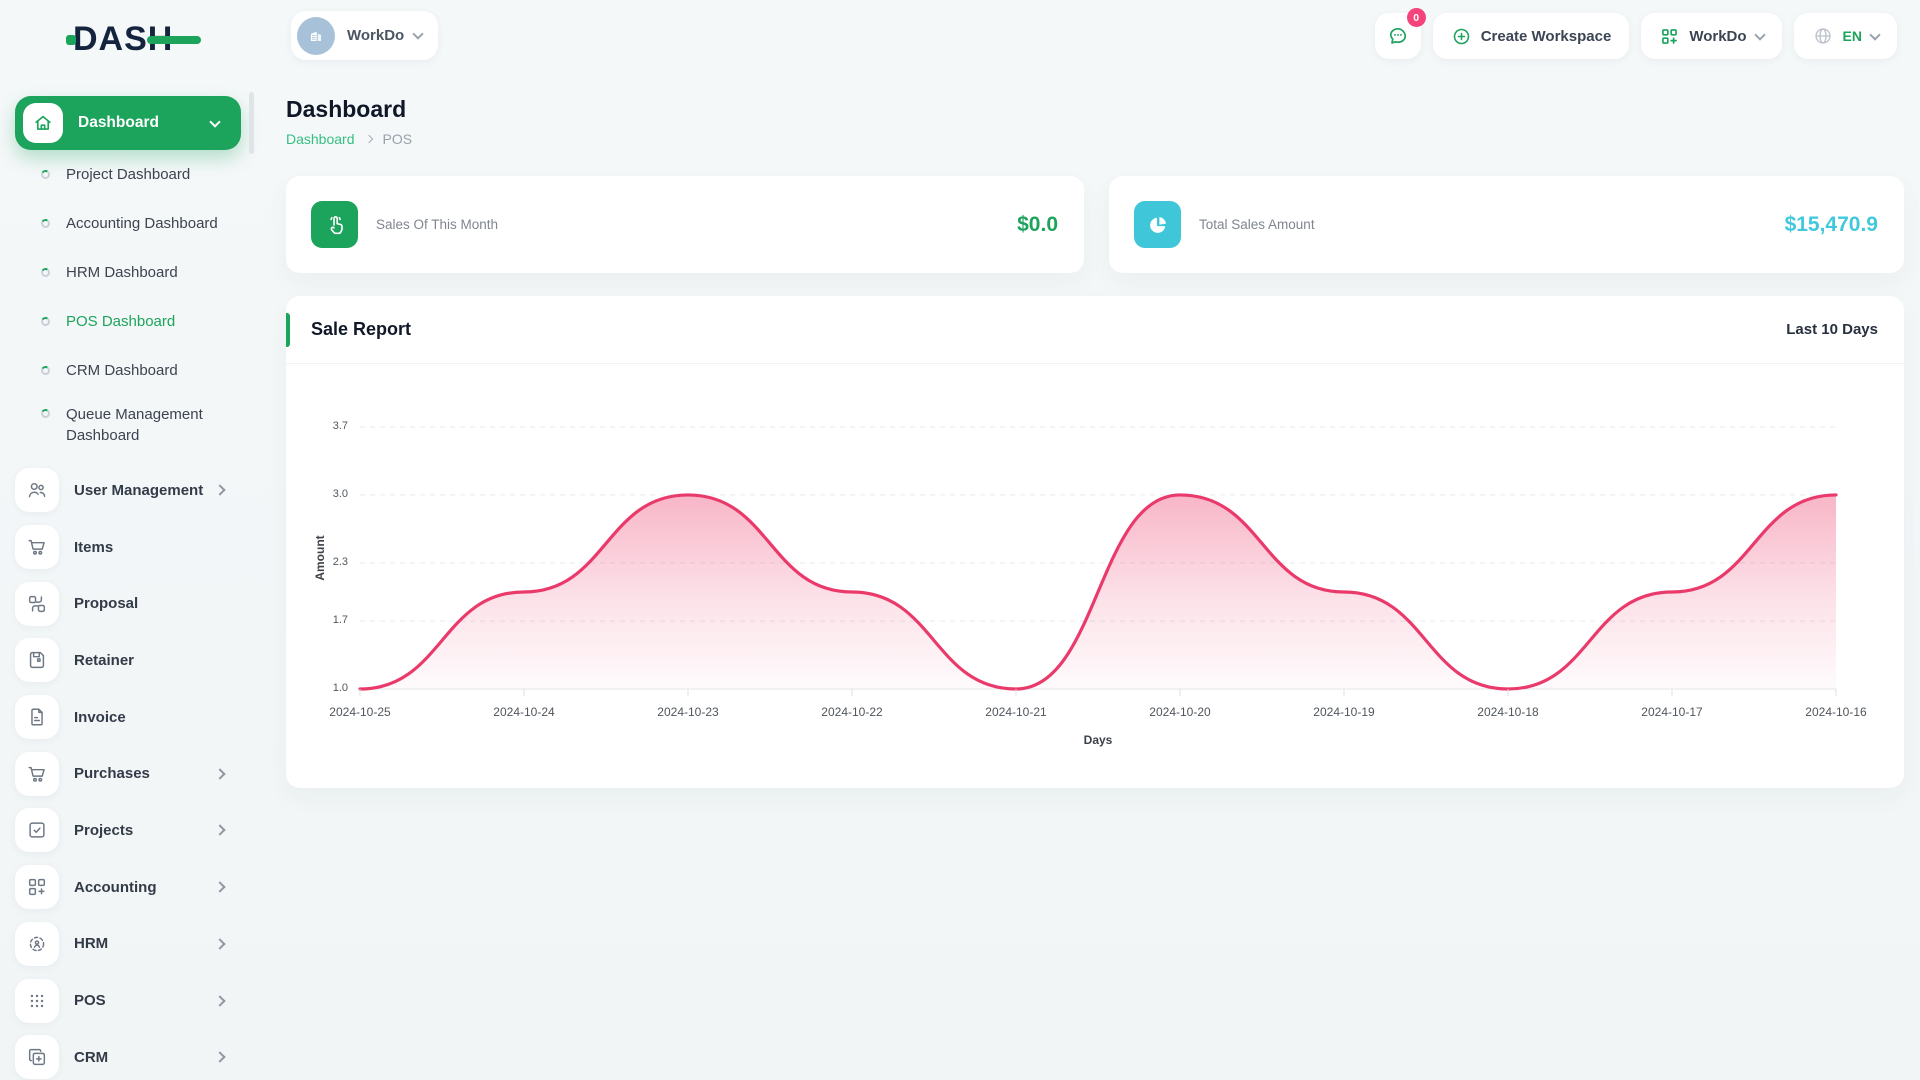 The height and width of the screenshot is (1080, 1920). What do you see at coordinates (852, 712) in the screenshot?
I see `x-tick-label: 2024-10-22` at bounding box center [852, 712].